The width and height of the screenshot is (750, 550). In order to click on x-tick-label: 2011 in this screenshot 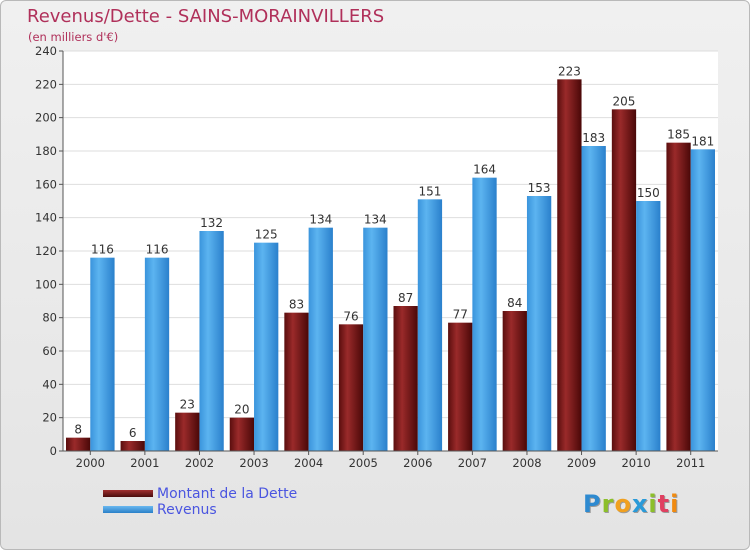, I will do `click(690, 463)`.